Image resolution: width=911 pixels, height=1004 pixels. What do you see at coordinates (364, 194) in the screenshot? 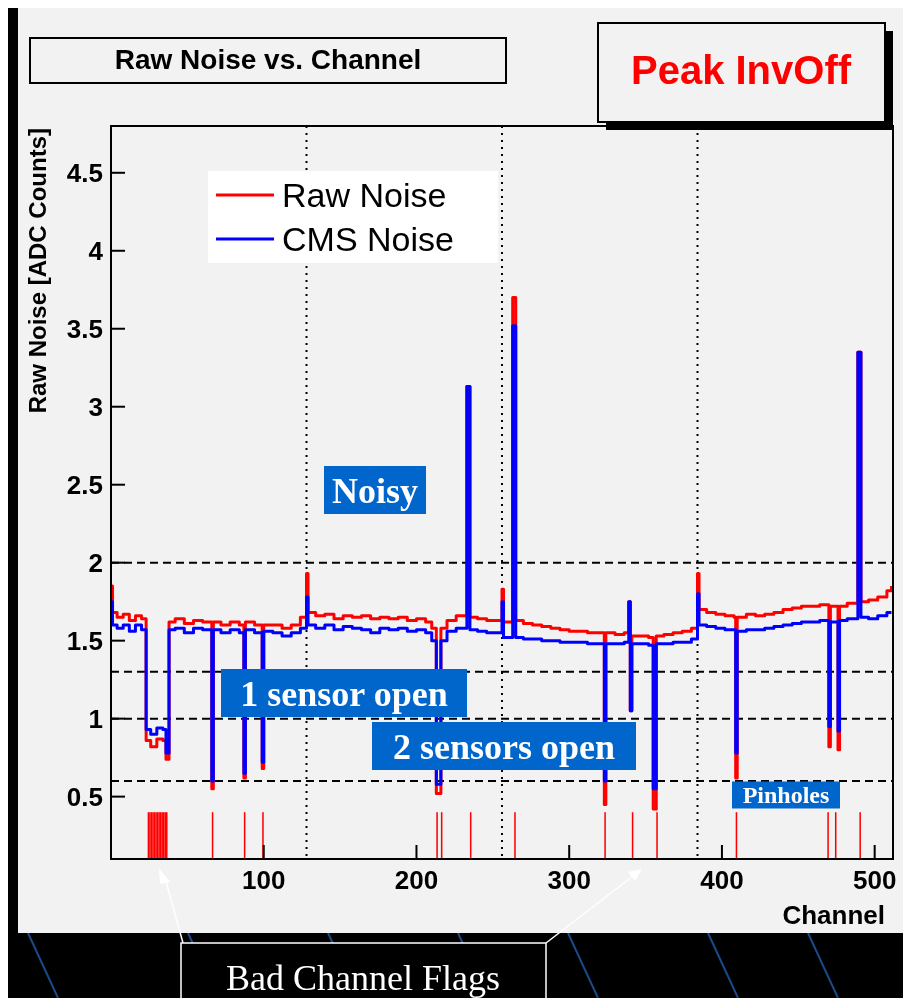
I see `legend-label: Raw Noise` at bounding box center [364, 194].